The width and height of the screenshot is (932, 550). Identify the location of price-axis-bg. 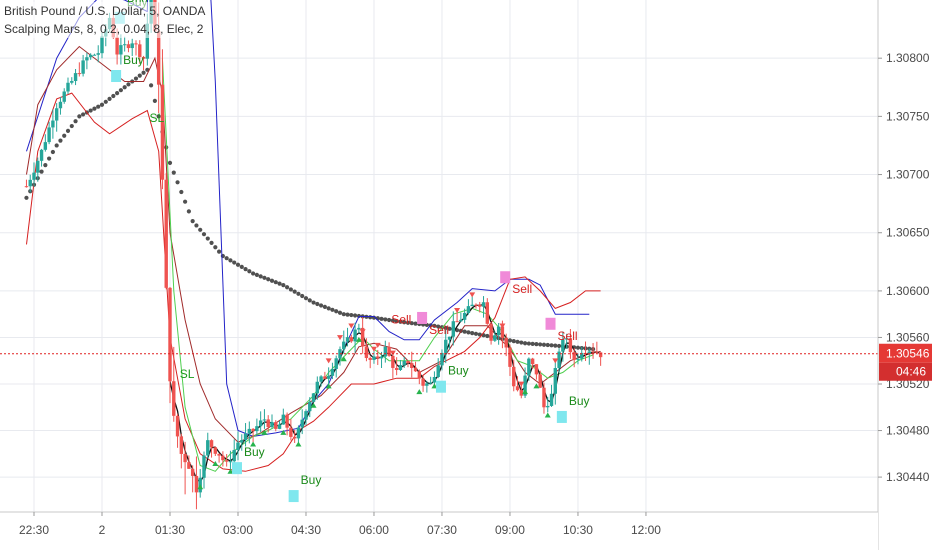
(905, 275).